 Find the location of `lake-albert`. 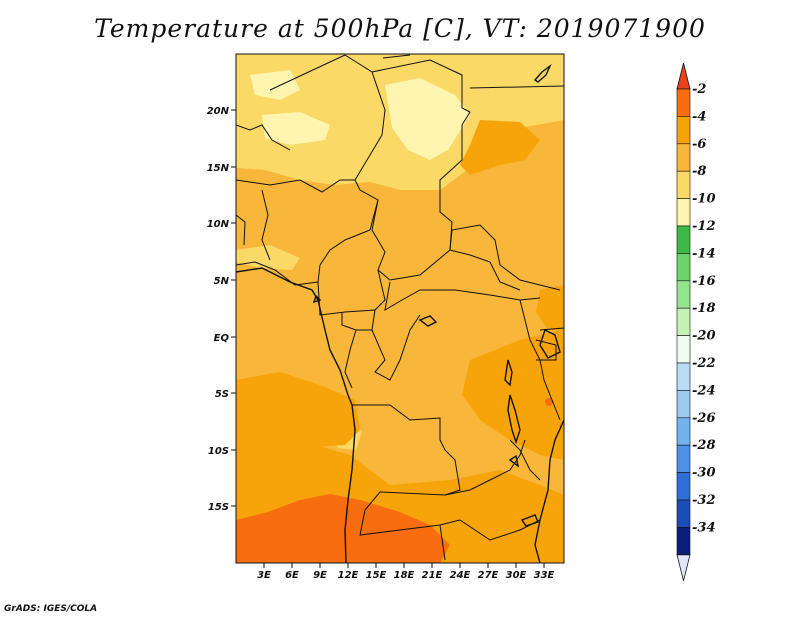

lake-albert is located at coordinates (508, 373).